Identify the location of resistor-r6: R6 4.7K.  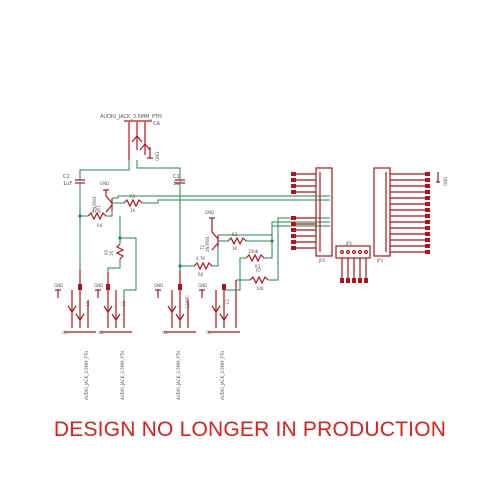
(203, 266).